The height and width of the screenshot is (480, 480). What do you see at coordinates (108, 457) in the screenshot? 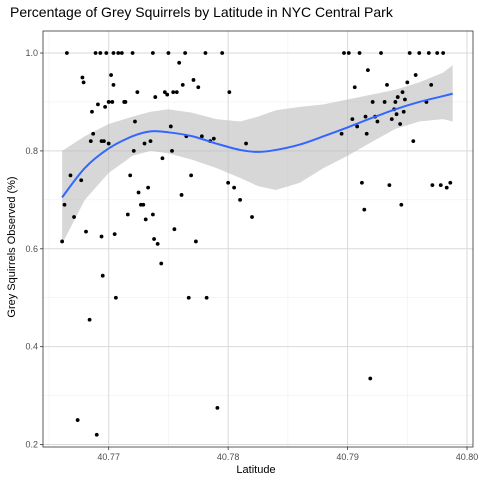
I see `x-tick-label: 40.77` at bounding box center [108, 457].